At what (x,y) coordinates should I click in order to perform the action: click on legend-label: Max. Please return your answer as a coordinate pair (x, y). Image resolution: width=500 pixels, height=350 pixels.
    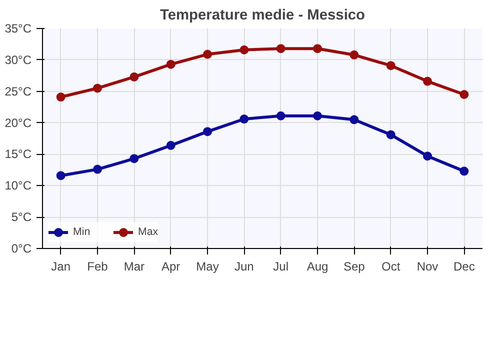
    Looking at the image, I should click on (148, 232).